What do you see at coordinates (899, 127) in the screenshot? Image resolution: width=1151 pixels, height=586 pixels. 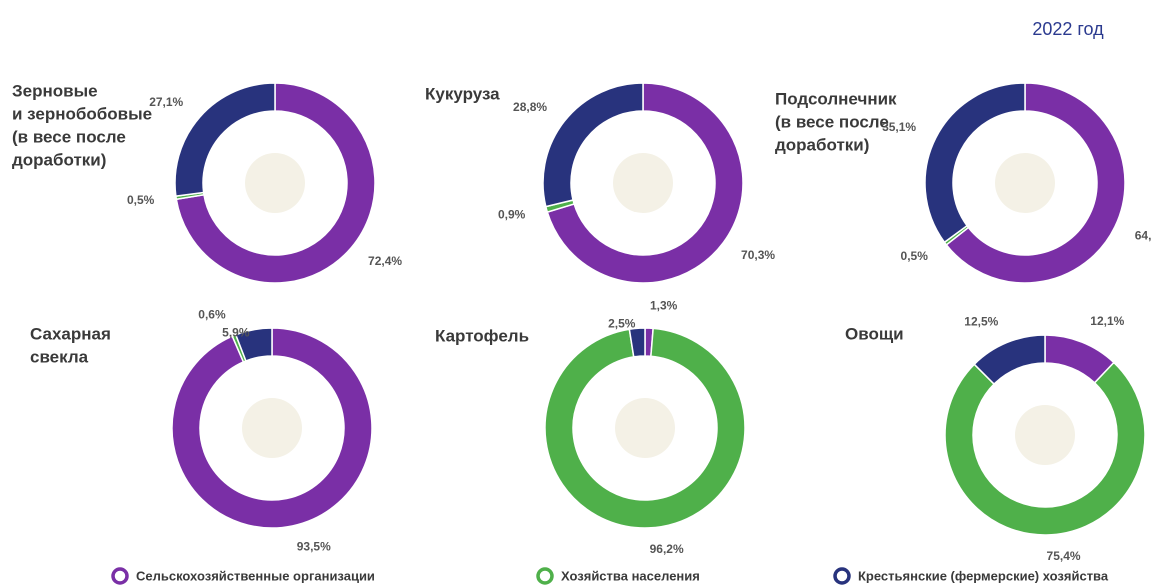 I see `value-label: 35,1%` at bounding box center [899, 127].